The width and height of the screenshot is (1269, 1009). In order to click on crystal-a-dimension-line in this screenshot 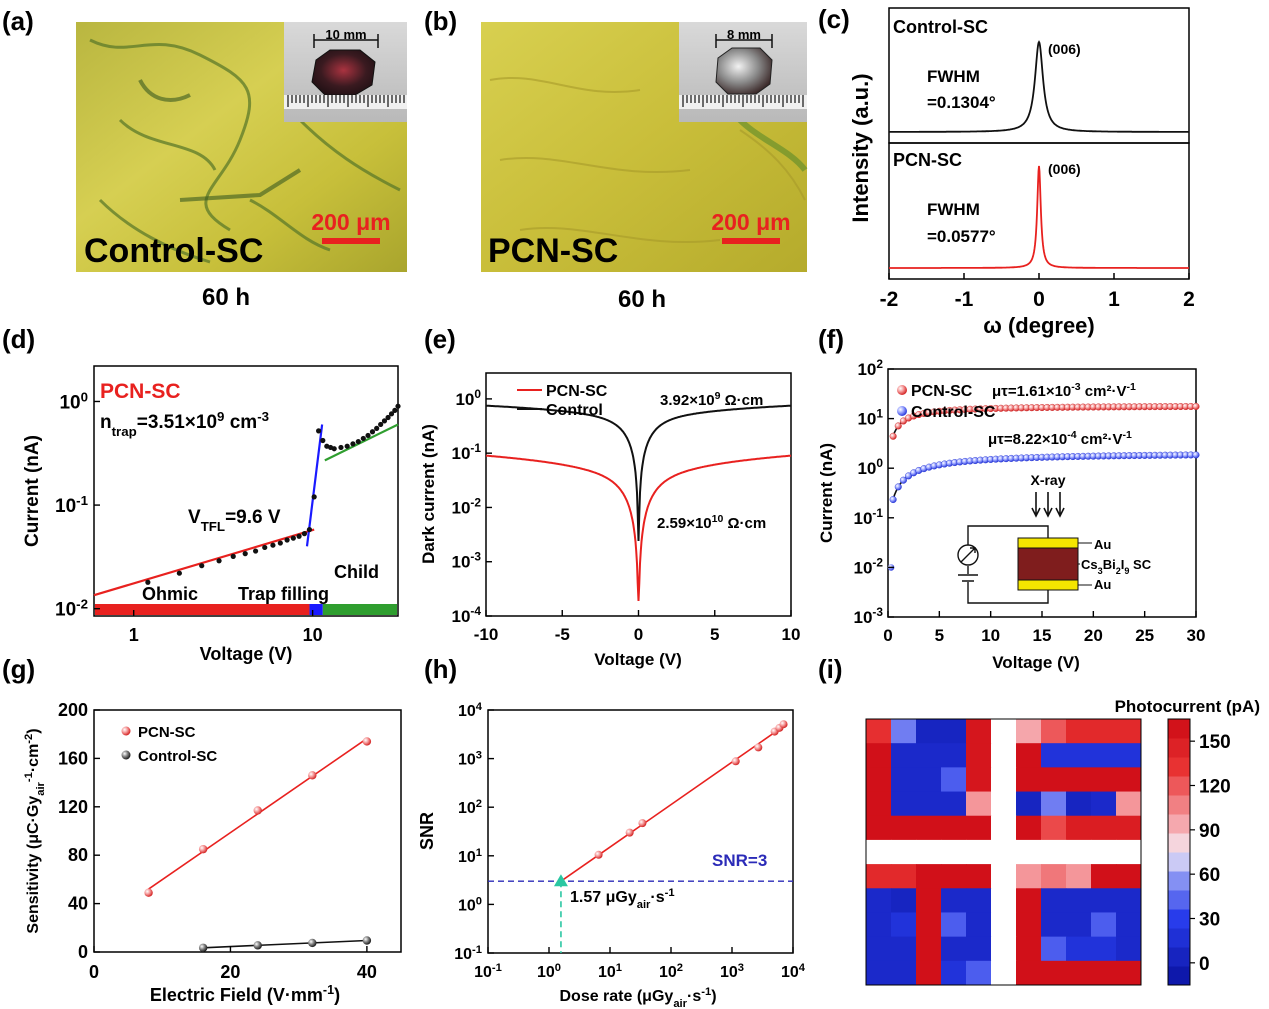, I will do `click(346, 41)`.